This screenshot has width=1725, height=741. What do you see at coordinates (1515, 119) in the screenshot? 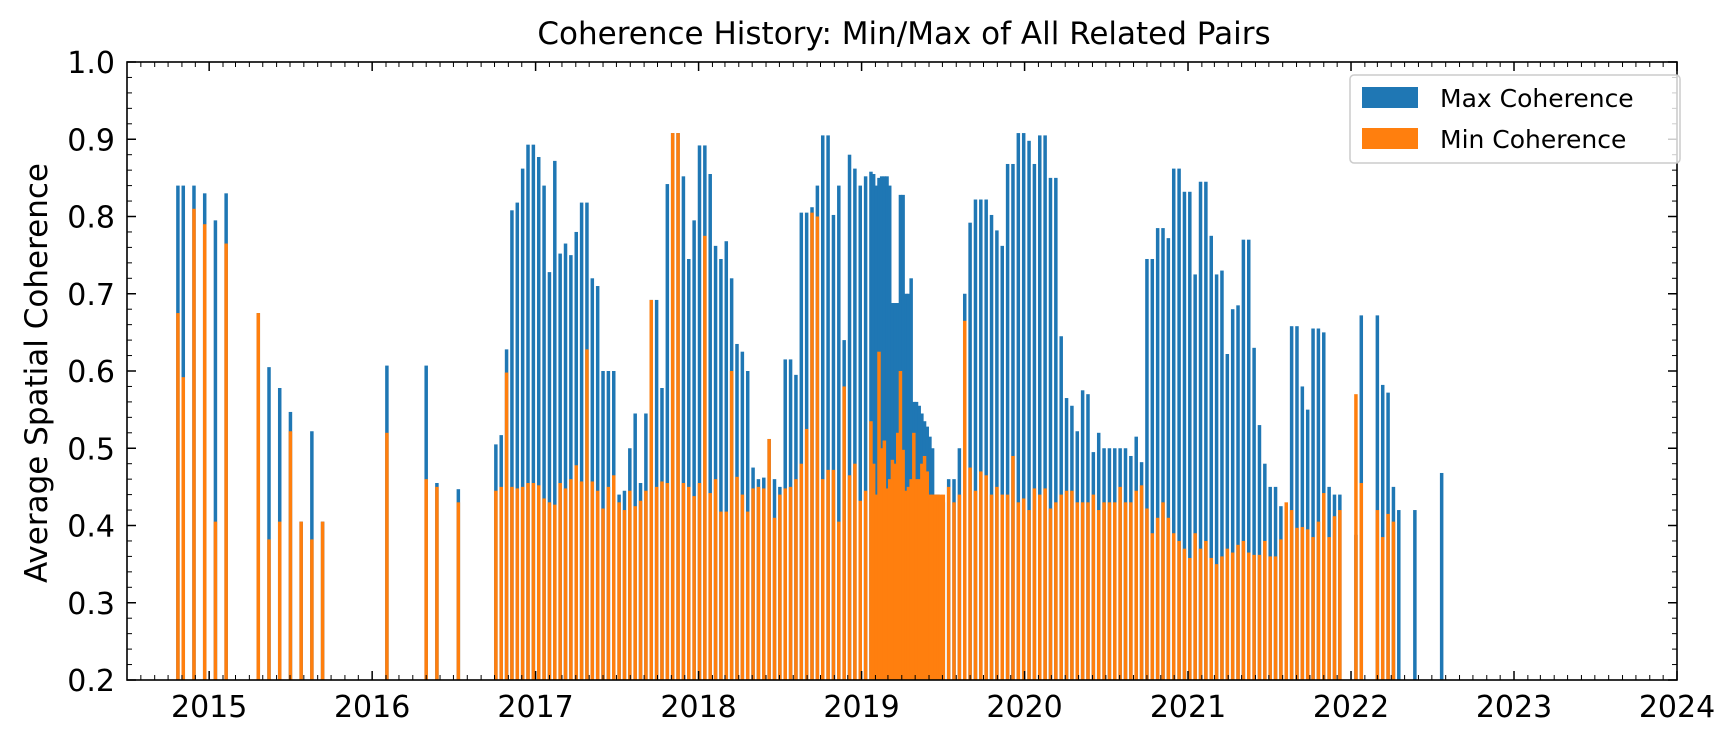
I see `legend-frame` at bounding box center [1515, 119].